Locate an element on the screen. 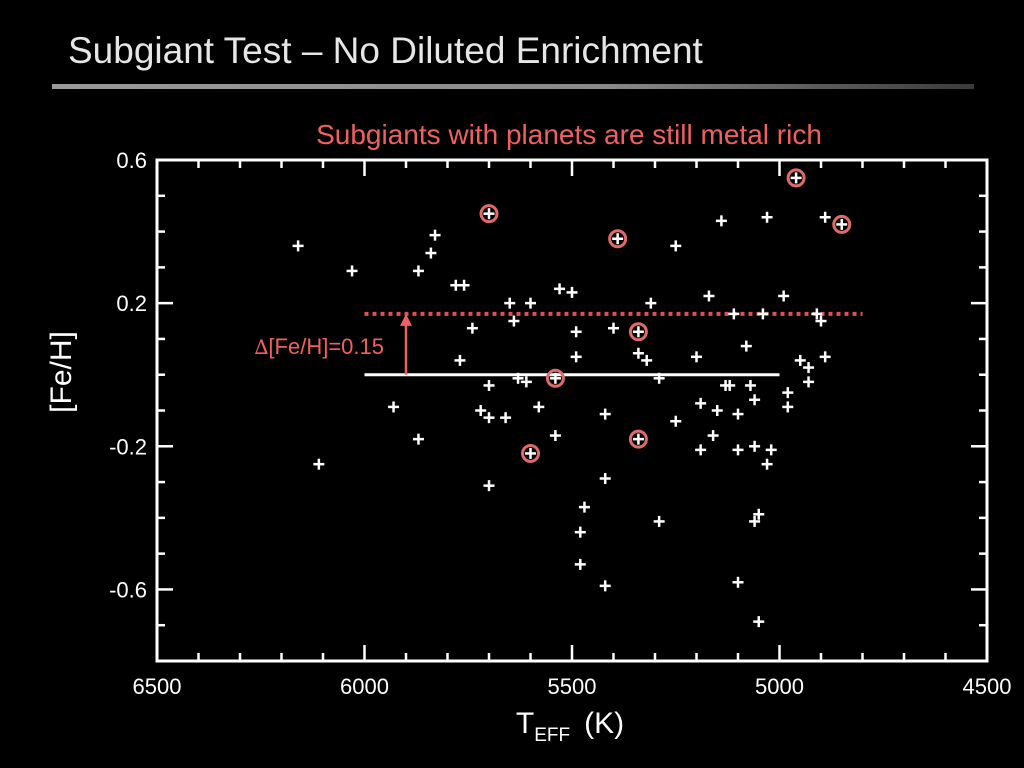  x-axis-label: TEFF (K) is located at coordinates (570, 726).